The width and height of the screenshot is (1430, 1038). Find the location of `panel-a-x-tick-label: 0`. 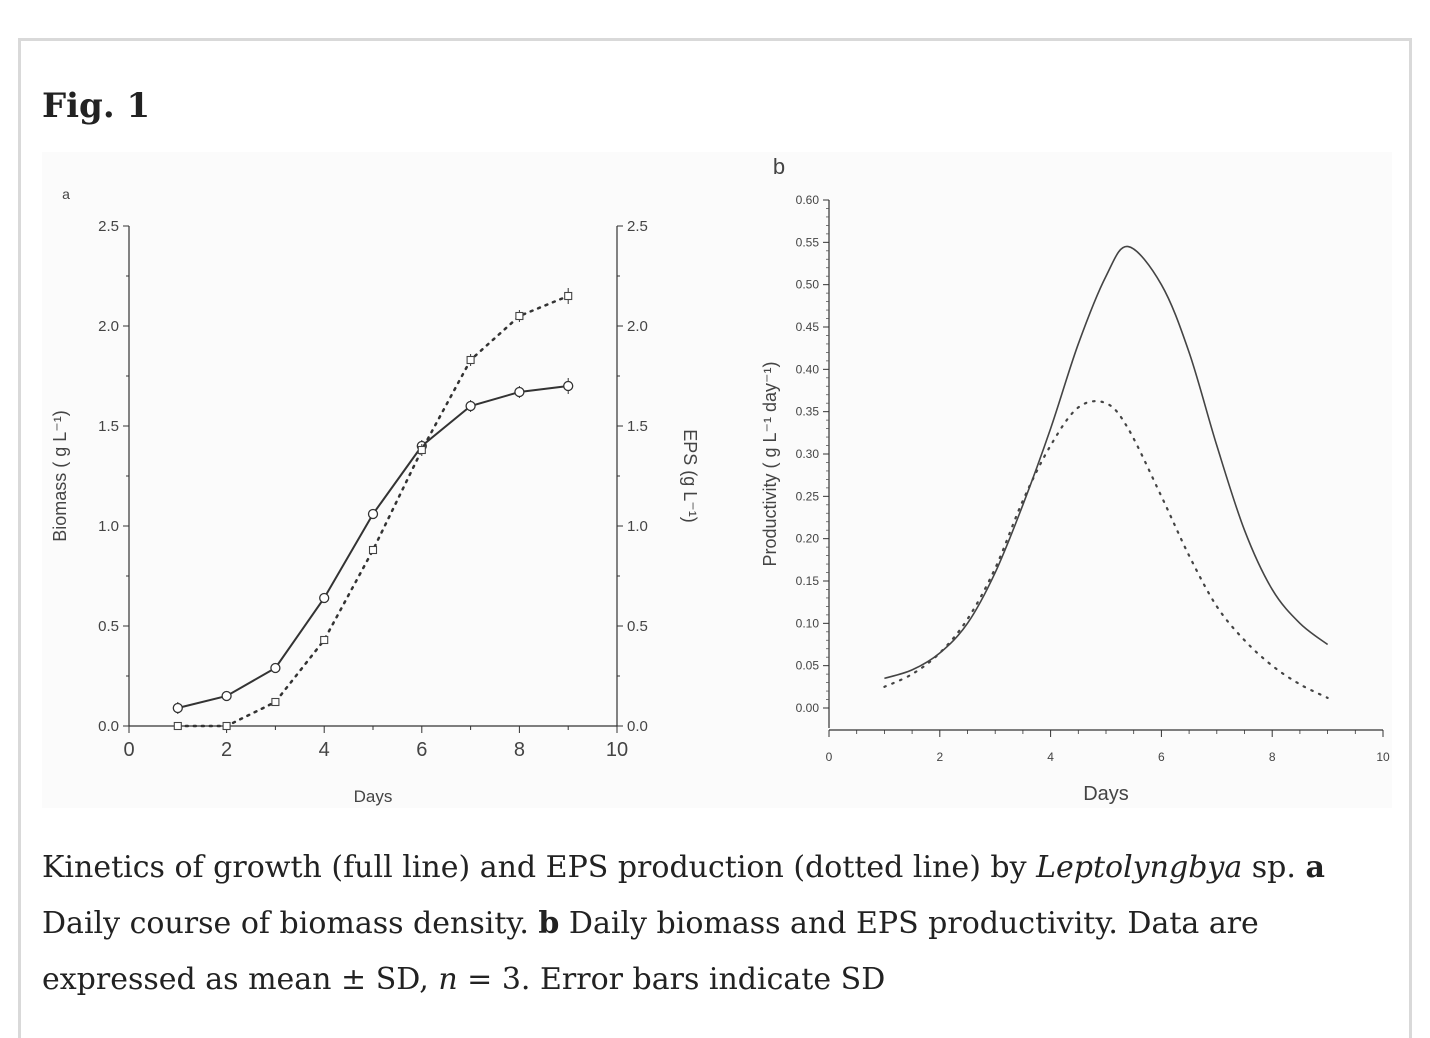

panel-a-x-tick-label: 0 is located at coordinates (128, 750).